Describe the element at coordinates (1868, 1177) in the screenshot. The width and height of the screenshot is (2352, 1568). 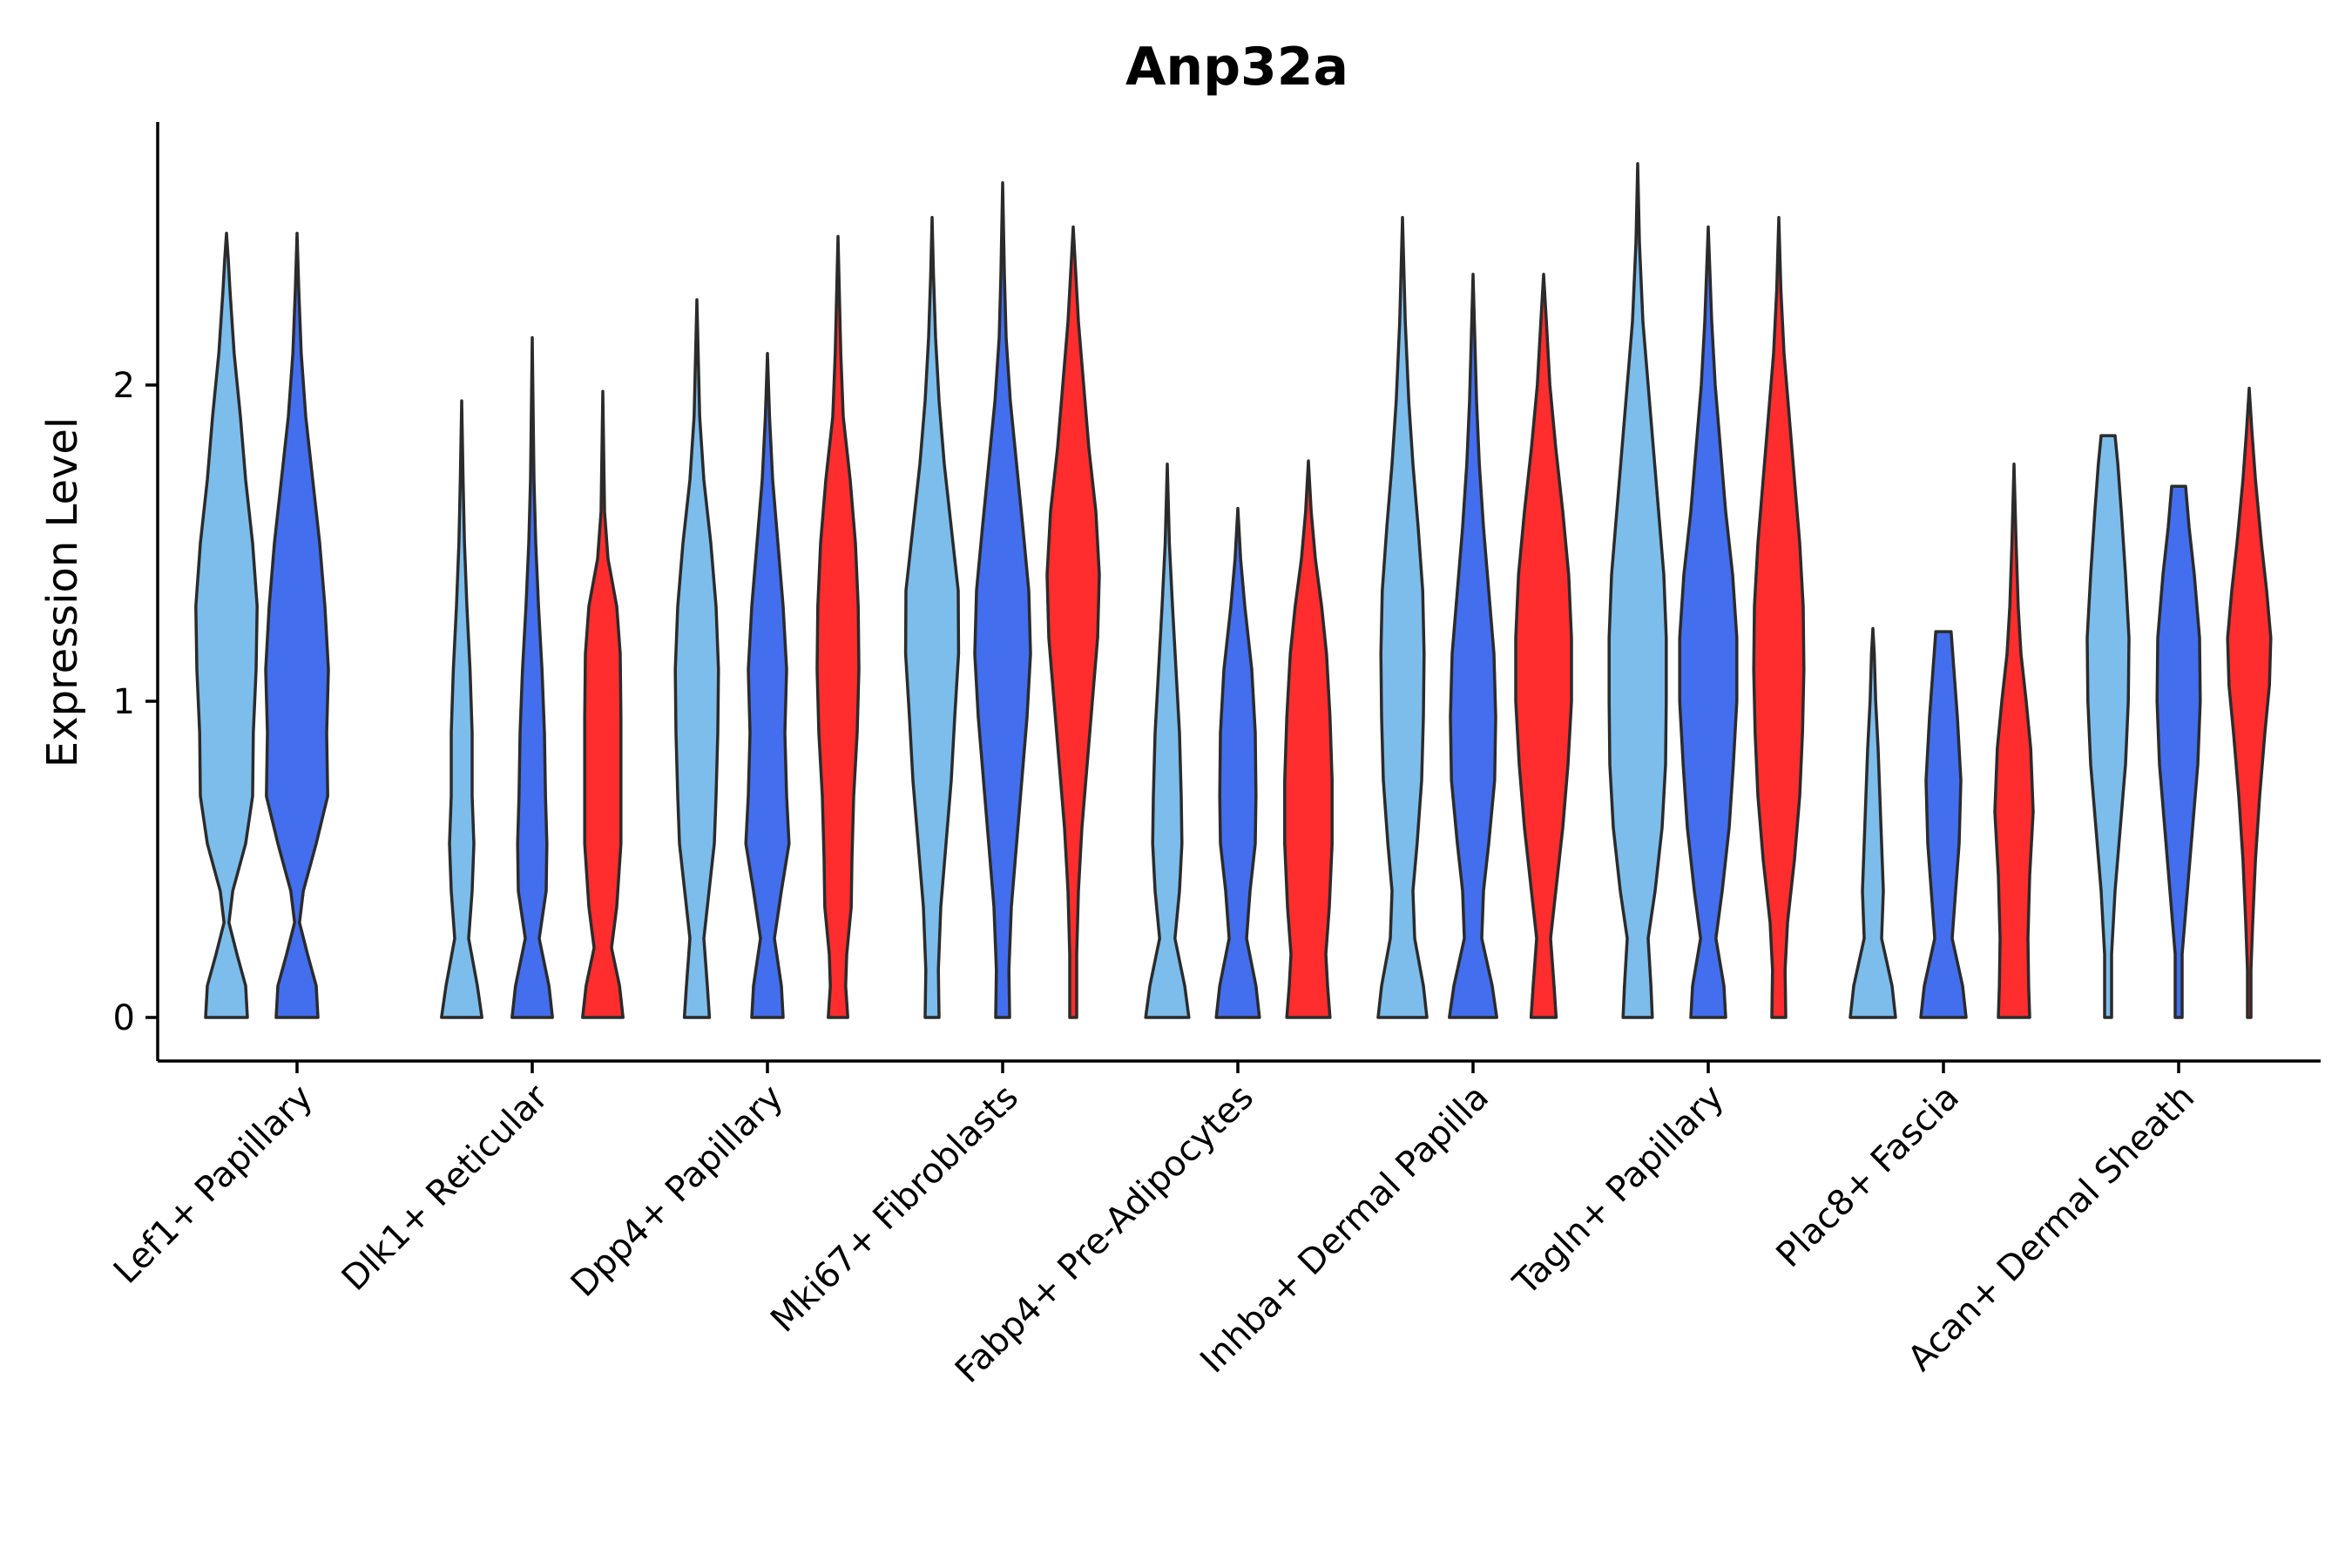
I see `x-tick-label-7: Plac8+ Fascia` at that location.